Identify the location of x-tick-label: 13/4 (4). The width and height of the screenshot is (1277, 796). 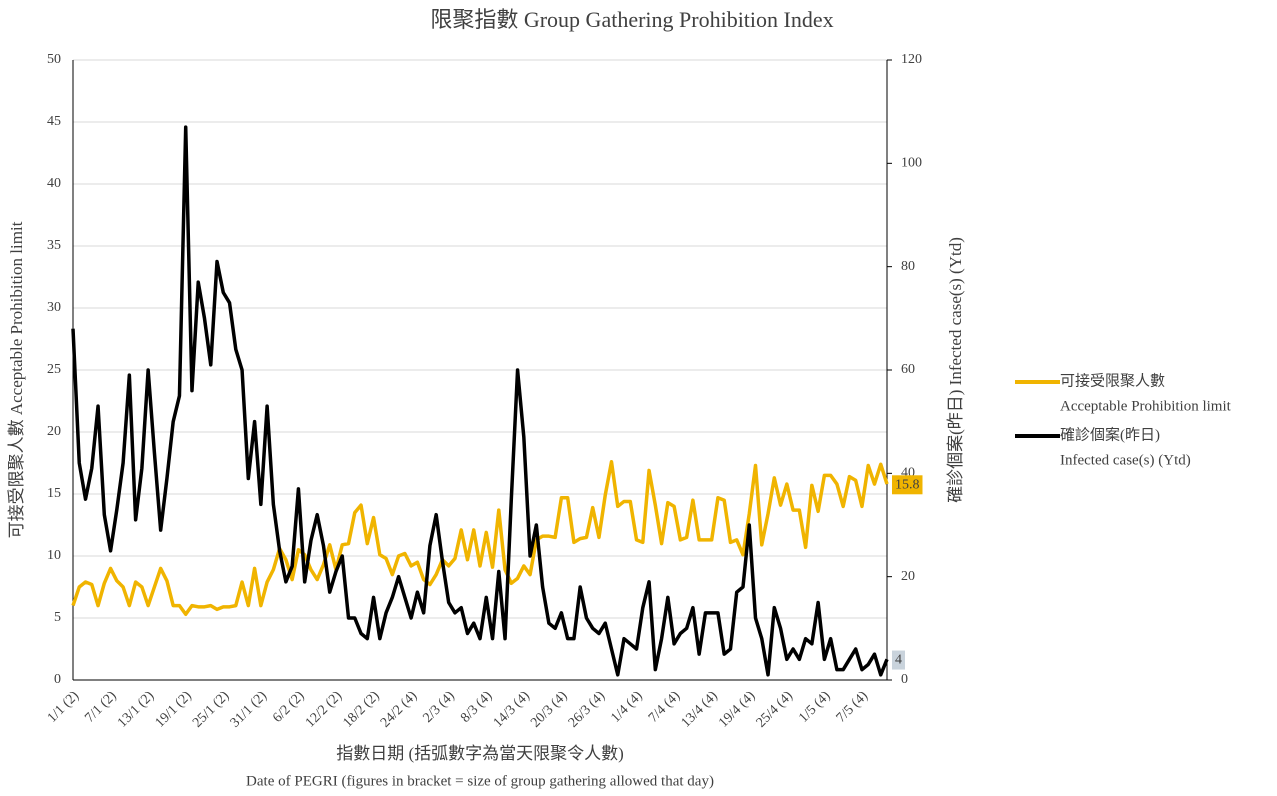
(700, 709).